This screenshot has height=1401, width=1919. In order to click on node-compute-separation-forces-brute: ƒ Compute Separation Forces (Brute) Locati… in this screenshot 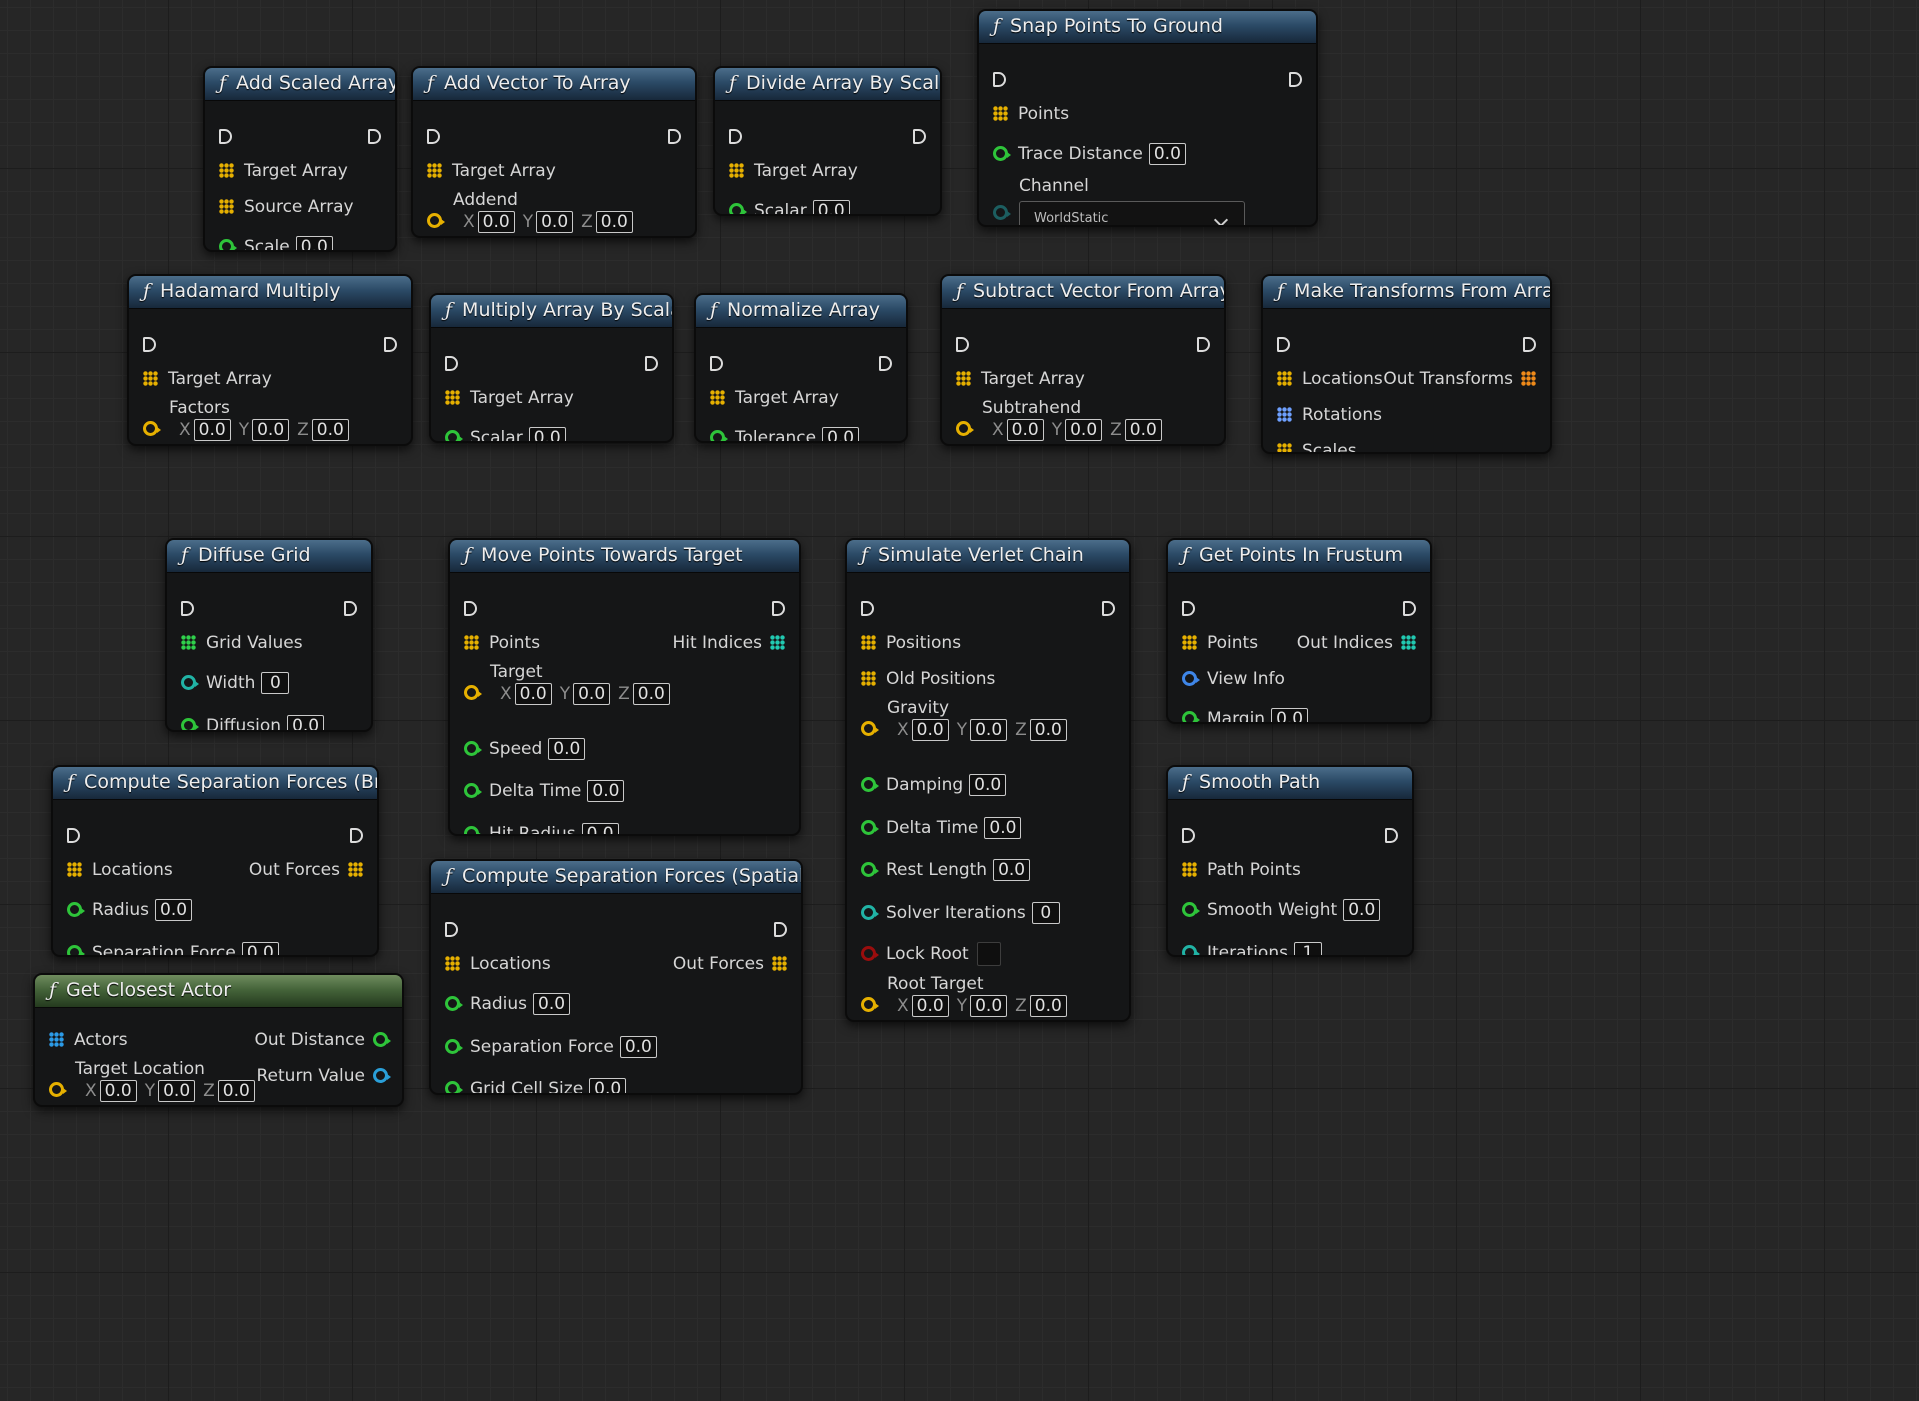, I will do `click(215, 861)`.